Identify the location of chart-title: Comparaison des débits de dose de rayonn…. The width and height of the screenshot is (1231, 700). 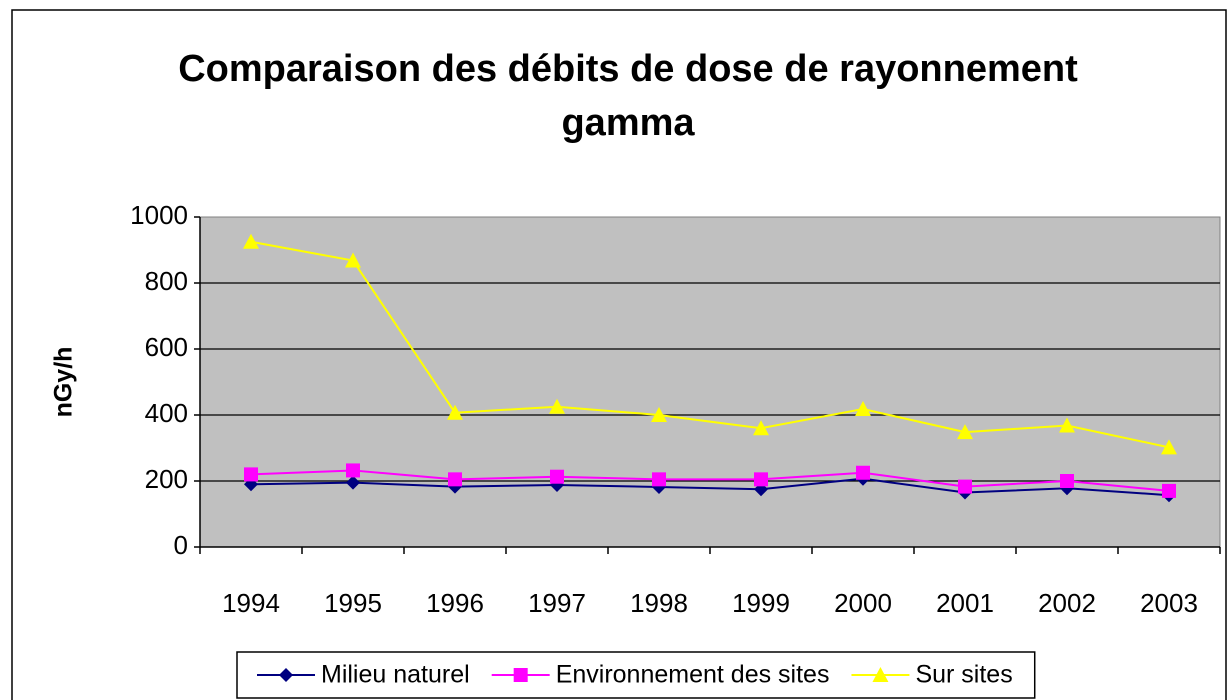
(628, 96).